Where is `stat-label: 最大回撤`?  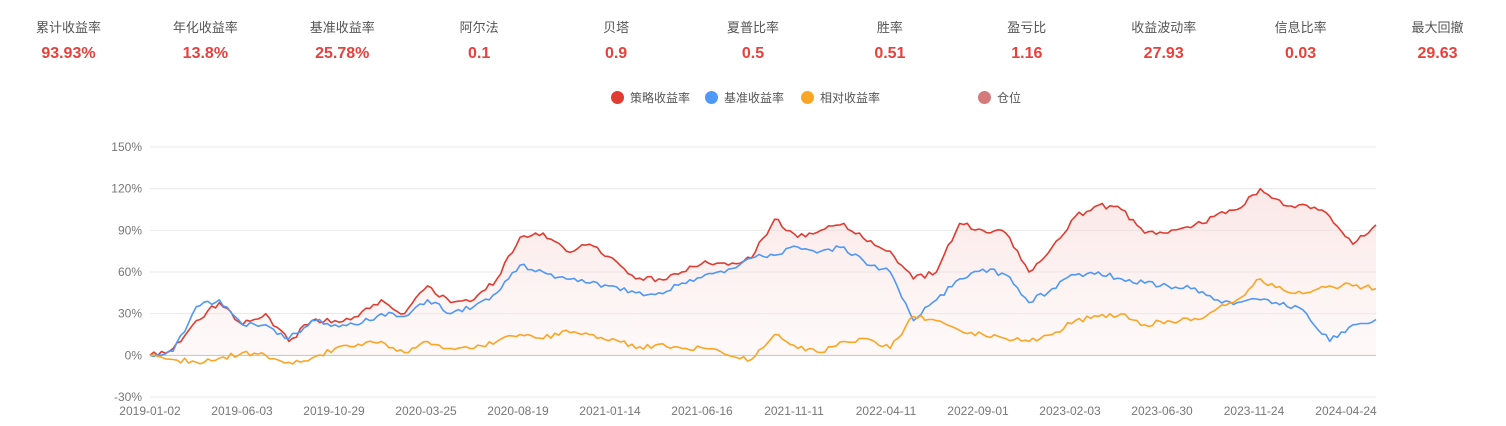
stat-label: 最大回撤 is located at coordinates (1437, 28).